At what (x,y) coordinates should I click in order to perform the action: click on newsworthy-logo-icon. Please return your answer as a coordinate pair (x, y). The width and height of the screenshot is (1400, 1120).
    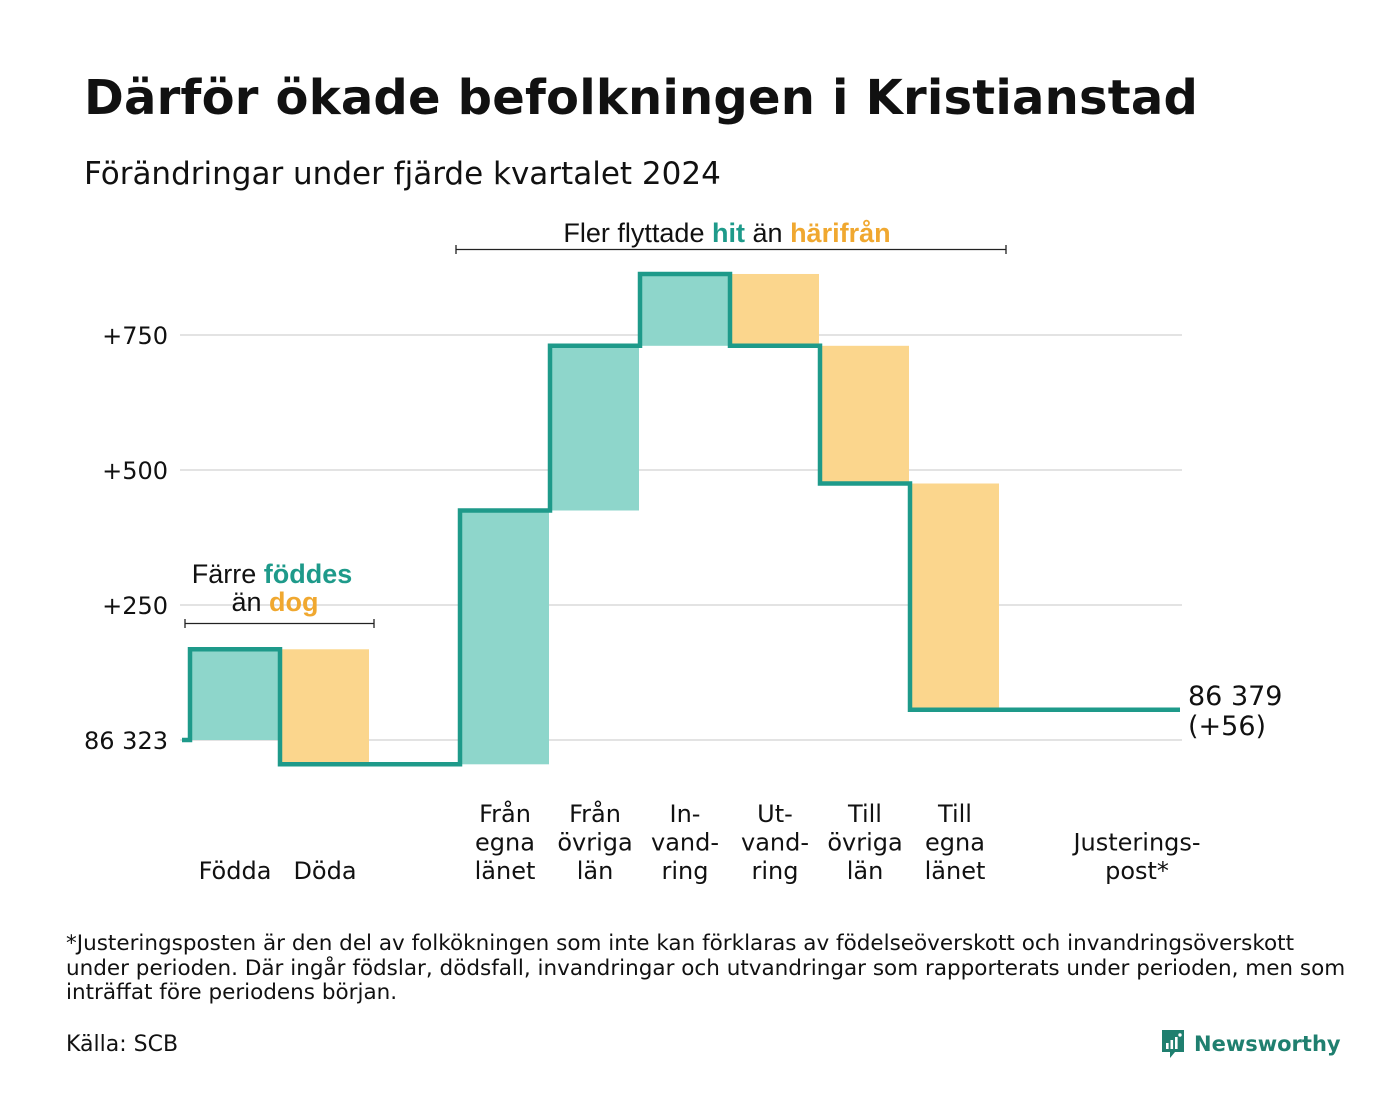
    Looking at the image, I should click on (1173, 1044).